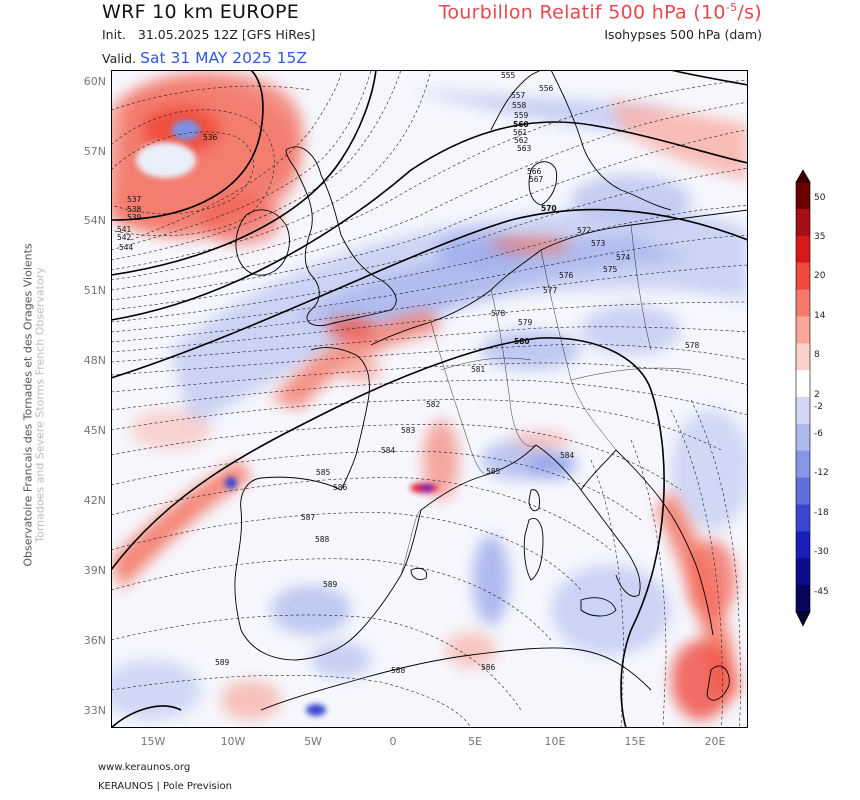 The width and height of the screenshot is (860, 800). What do you see at coordinates (715, 741) in the screenshot?
I see `lon-label: 20E` at bounding box center [715, 741].